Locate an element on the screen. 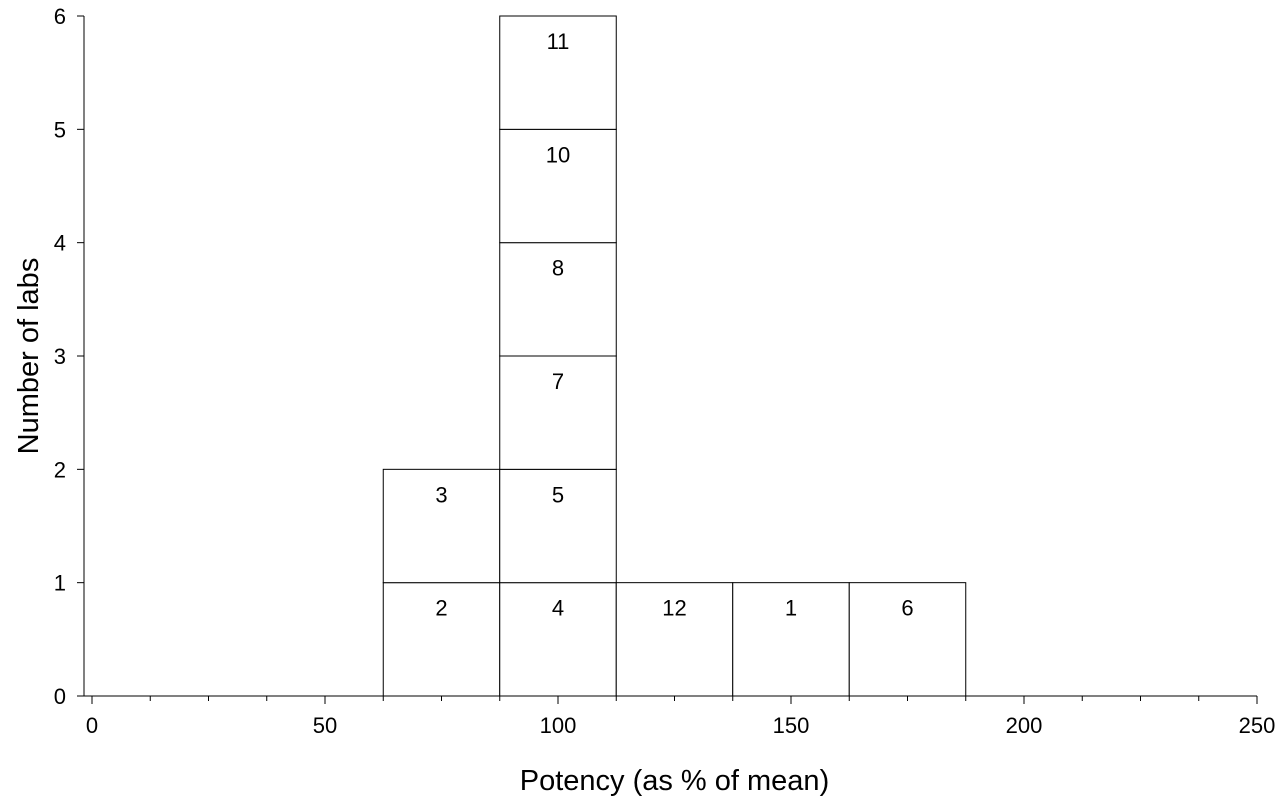  y-axis-ticks: 0 1 2 3 4 5 6 is located at coordinates (69, 356).